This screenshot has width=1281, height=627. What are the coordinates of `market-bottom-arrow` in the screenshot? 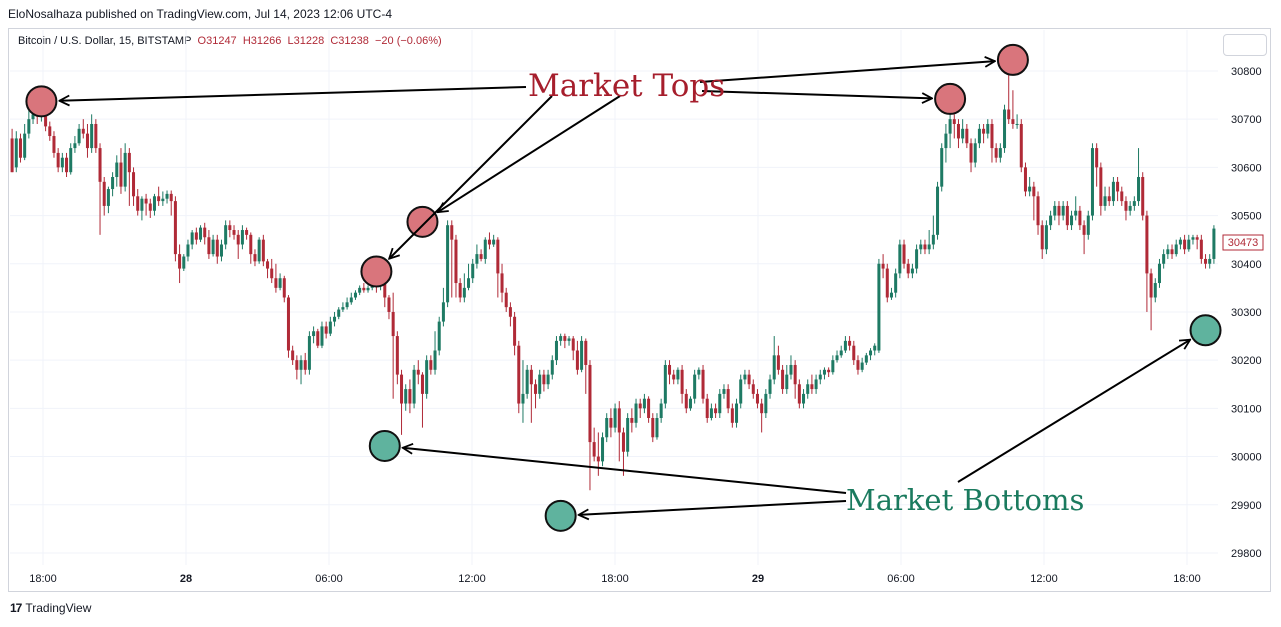 It's located at (1073, 411).